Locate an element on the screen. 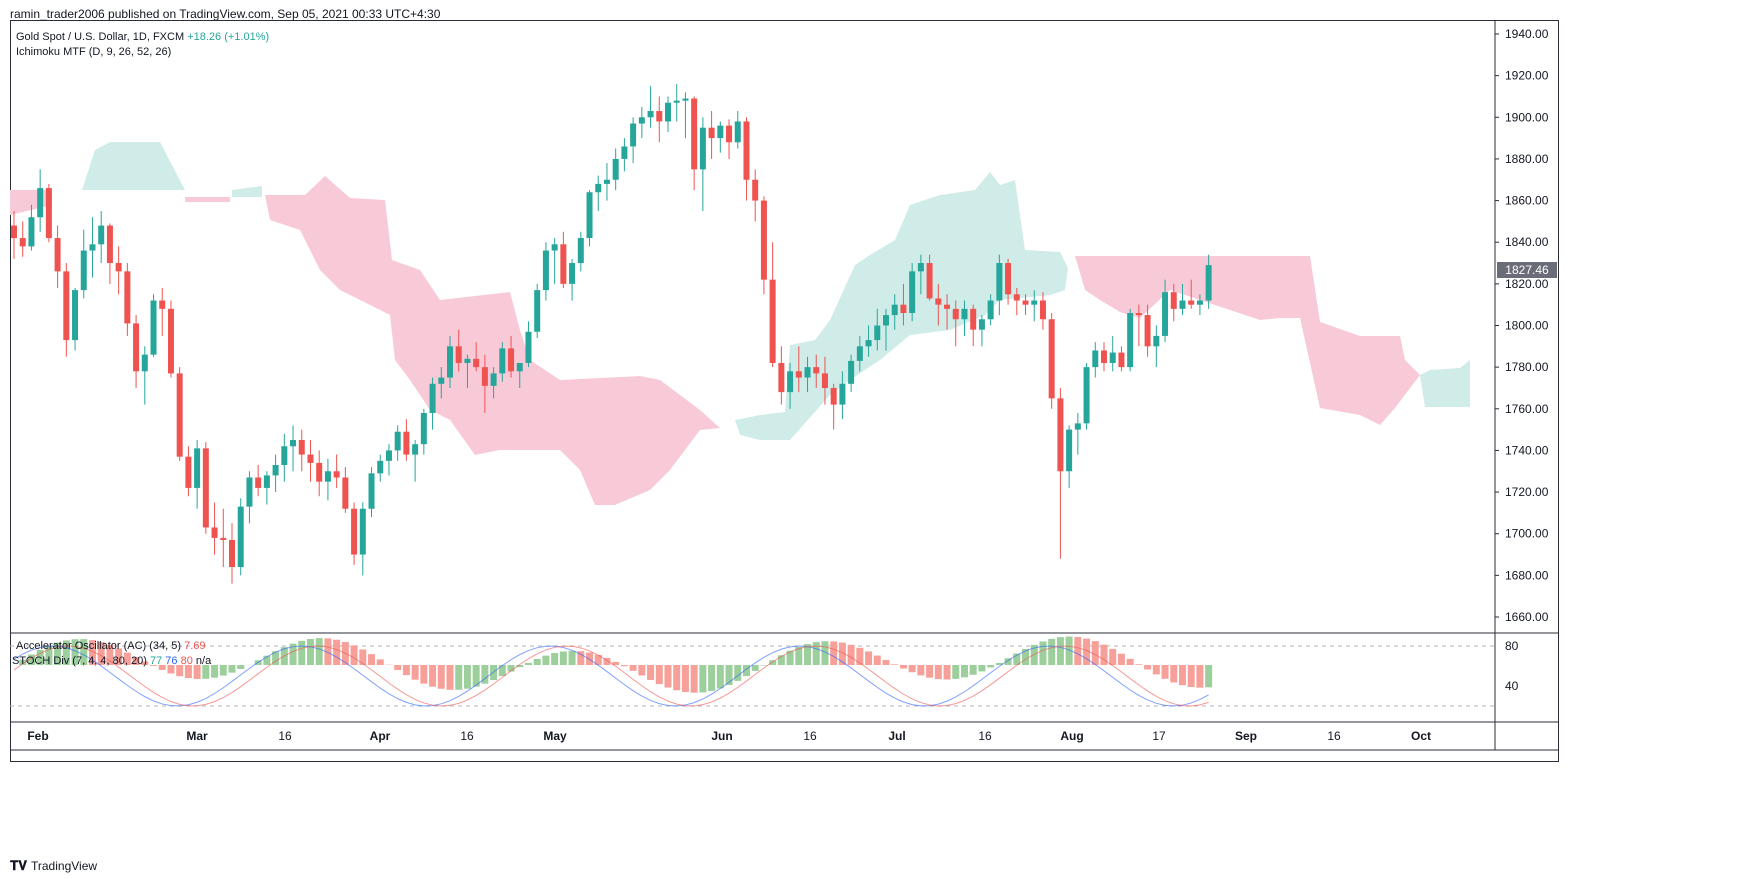 Image resolution: width=1762 pixels, height=879 pixels. y-tick-label: 1820.00 is located at coordinates (1527, 284).